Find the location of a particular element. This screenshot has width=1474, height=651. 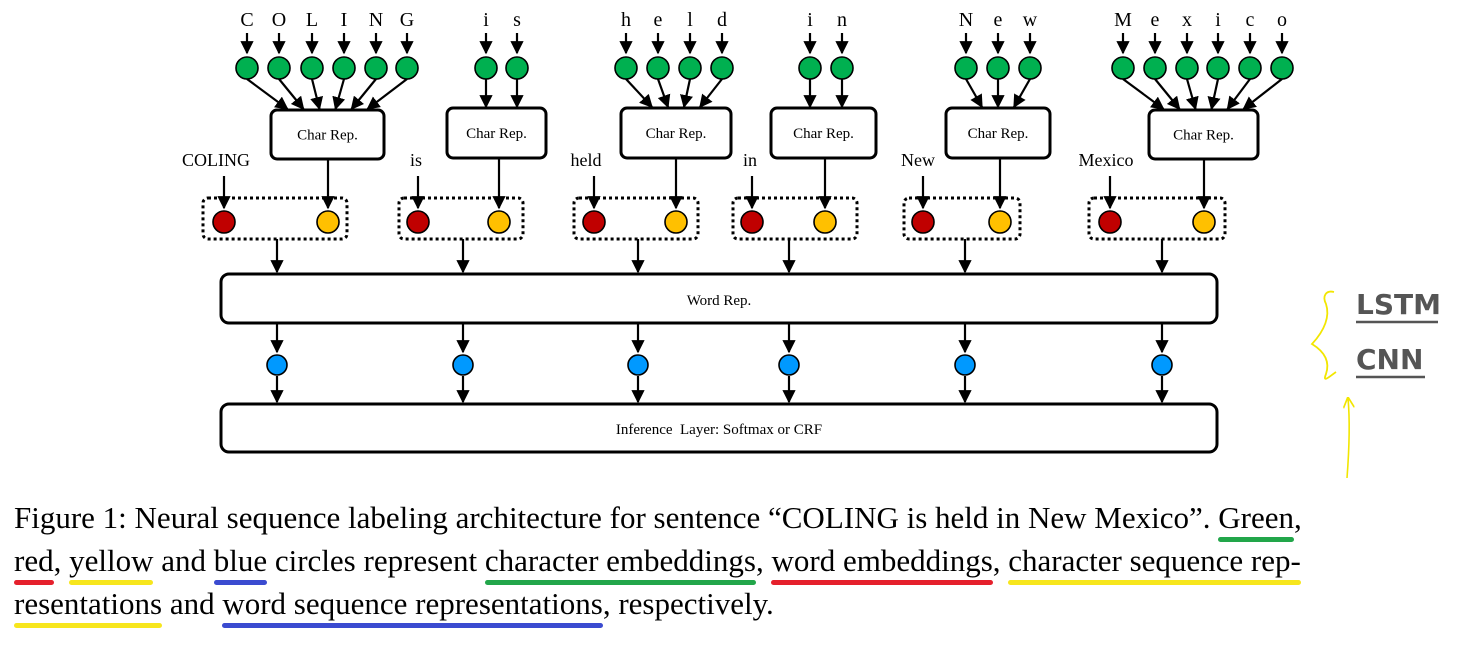

caption-blue: blue is located at coordinates (240, 560).